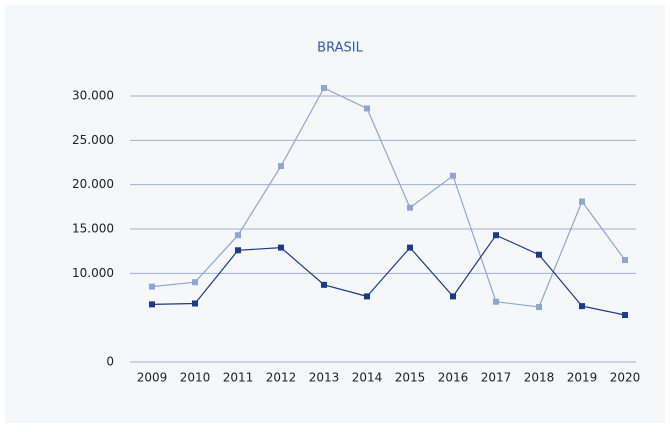  What do you see at coordinates (453, 378) in the screenshot?
I see `x-tick-label: 2016` at bounding box center [453, 378].